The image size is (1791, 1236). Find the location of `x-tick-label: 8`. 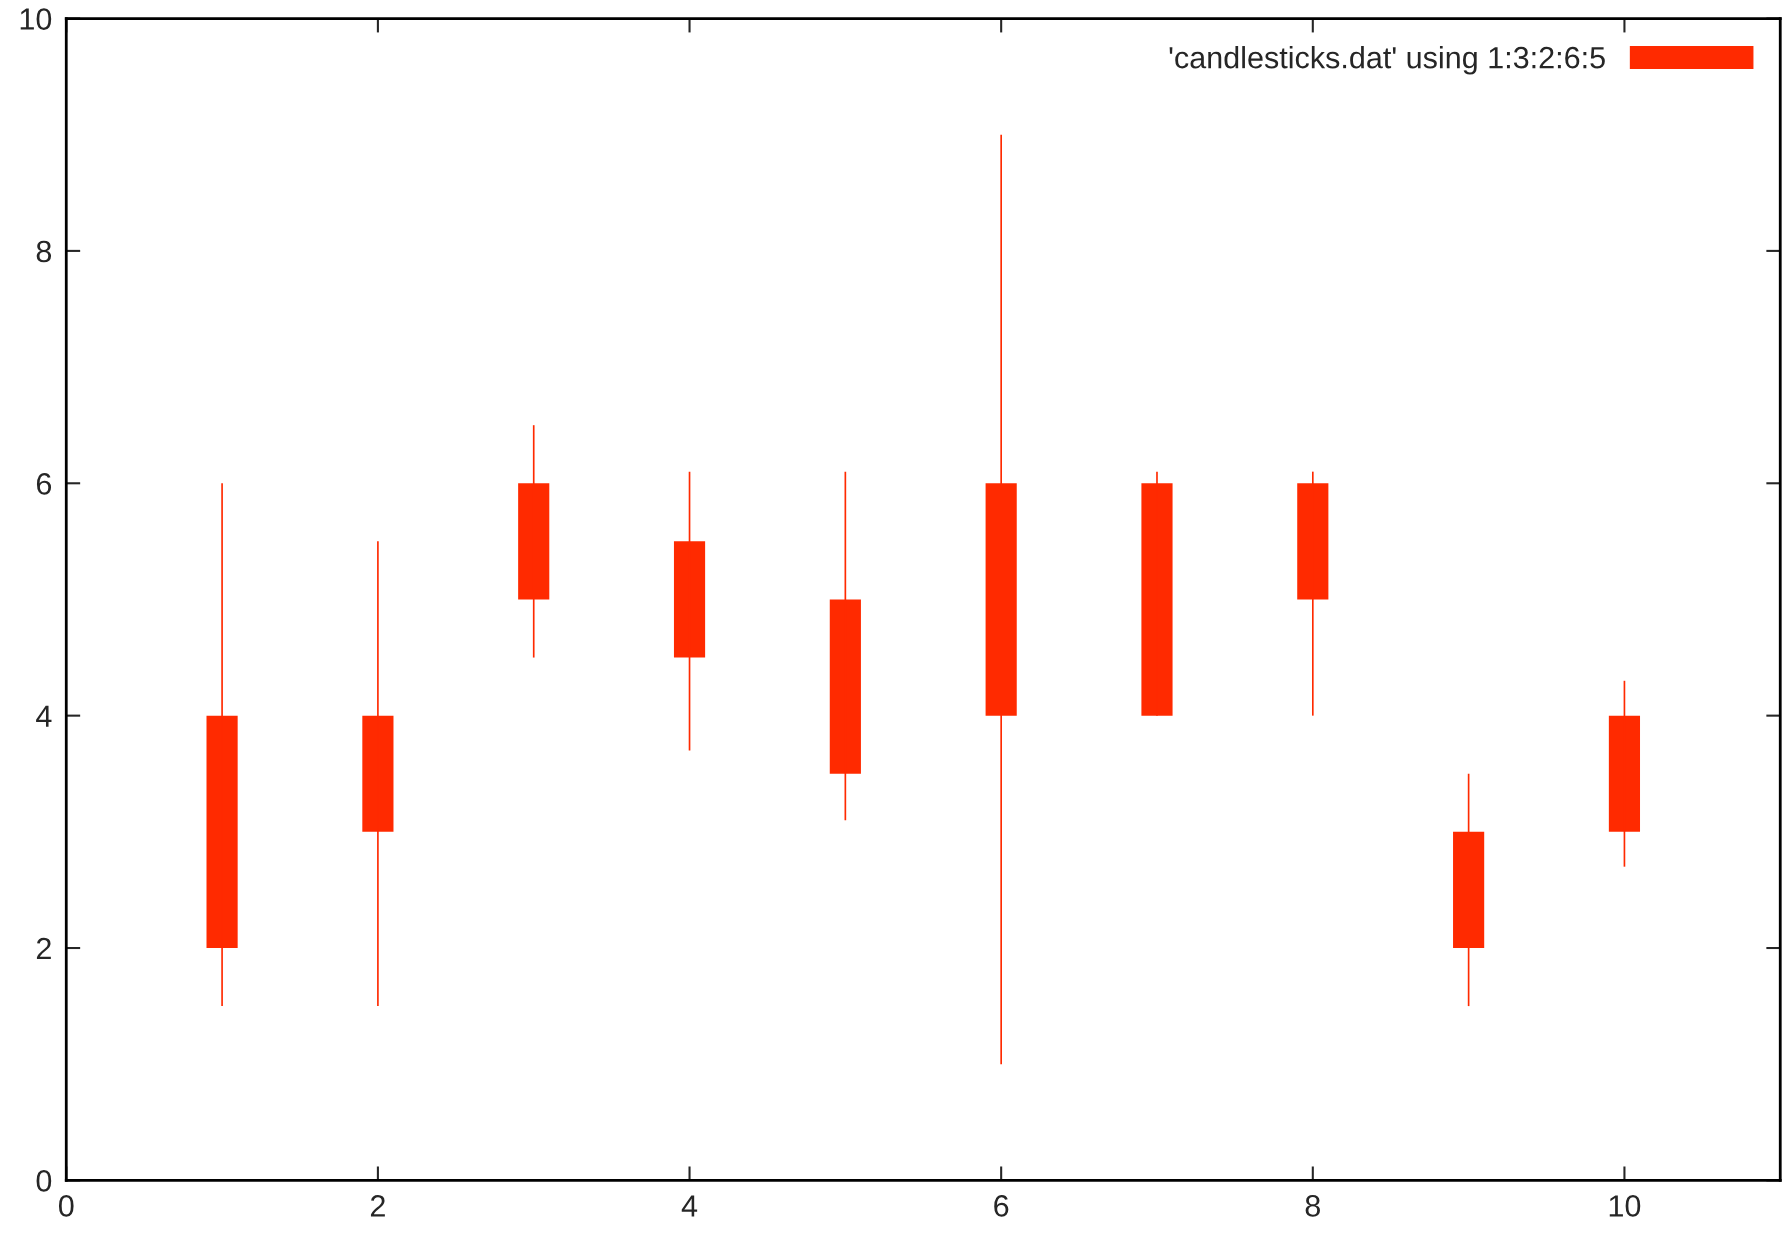

x-tick-label: 8 is located at coordinates (1312, 1206).